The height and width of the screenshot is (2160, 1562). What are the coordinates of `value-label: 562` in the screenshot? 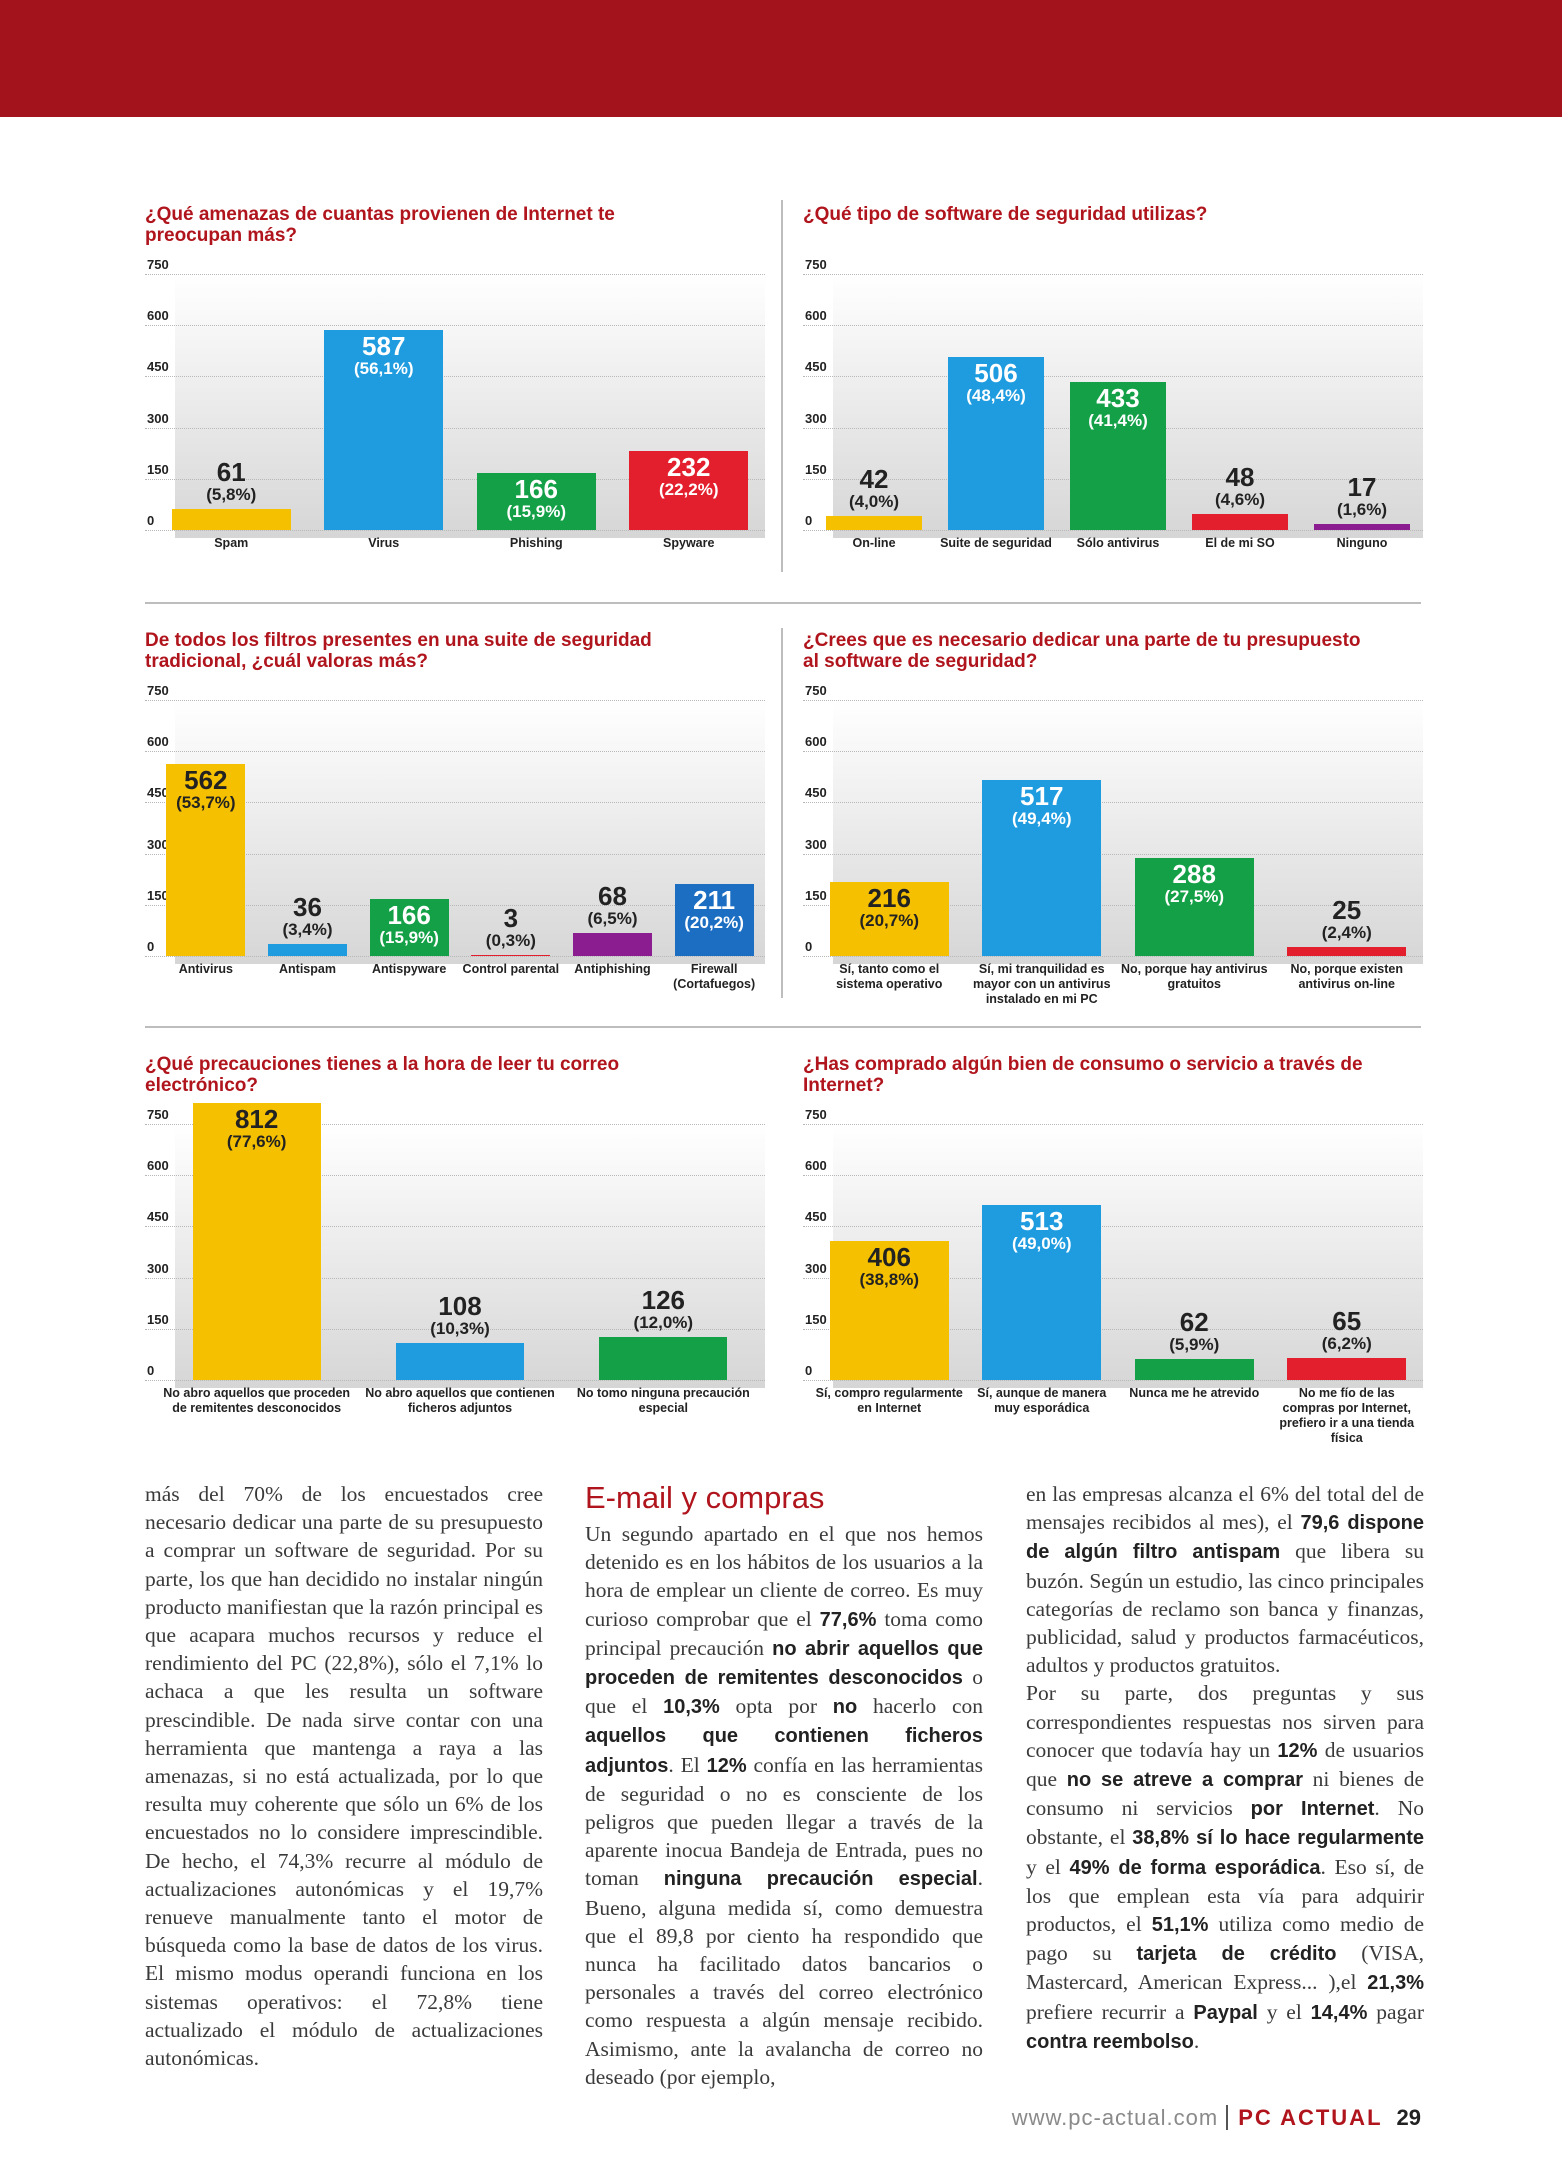 It's located at (206, 780).